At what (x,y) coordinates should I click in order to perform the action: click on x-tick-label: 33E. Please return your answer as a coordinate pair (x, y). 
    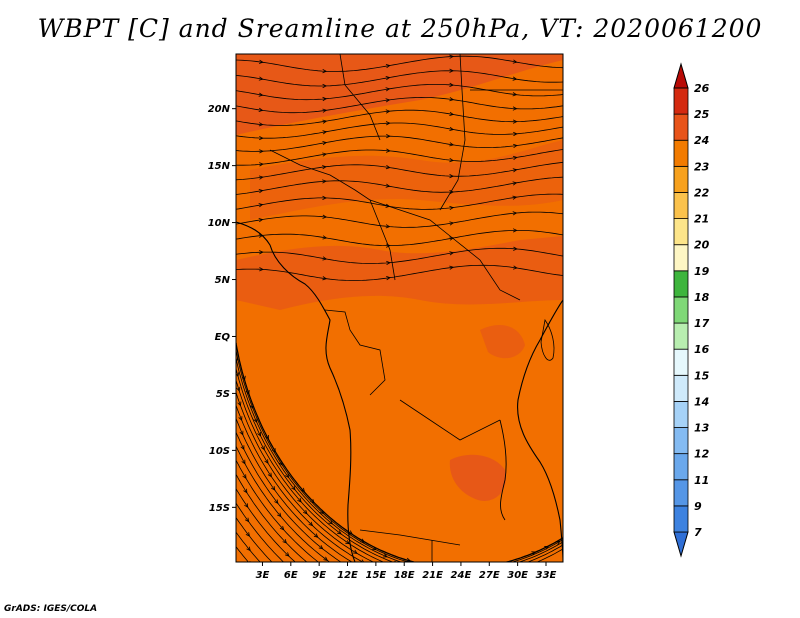
    Looking at the image, I should click on (546, 575).